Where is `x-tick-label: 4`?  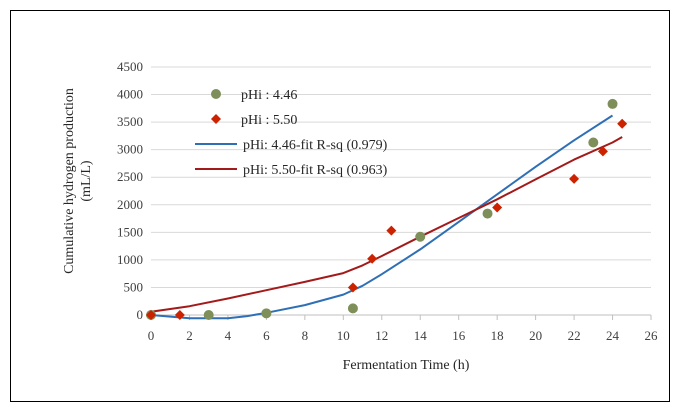 x-tick-label: 4 is located at coordinates (228, 335).